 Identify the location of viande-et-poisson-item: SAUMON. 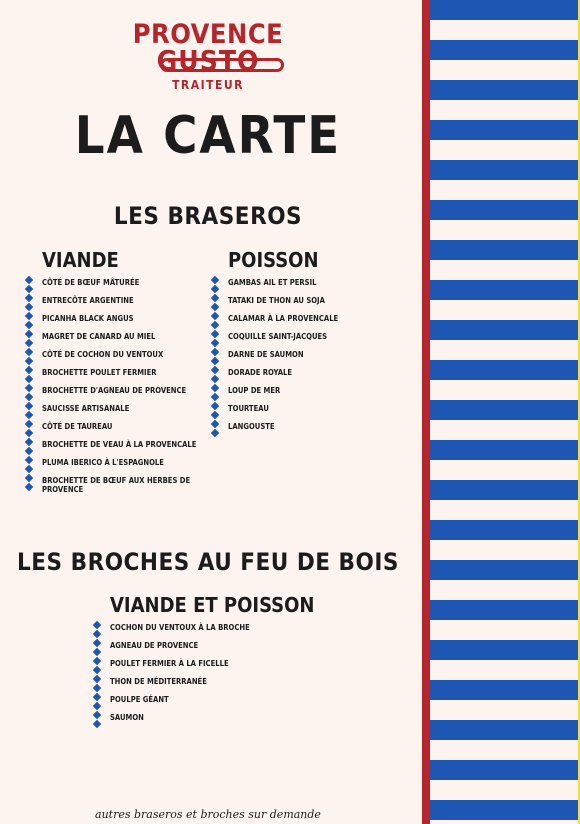
(181, 720).